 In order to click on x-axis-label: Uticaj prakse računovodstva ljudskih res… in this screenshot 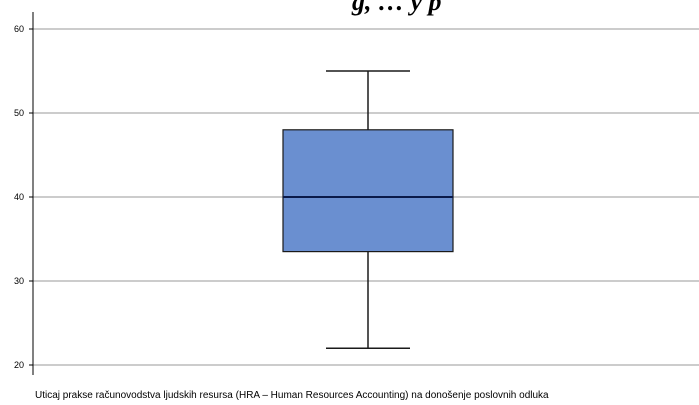, I will do `click(292, 395)`.